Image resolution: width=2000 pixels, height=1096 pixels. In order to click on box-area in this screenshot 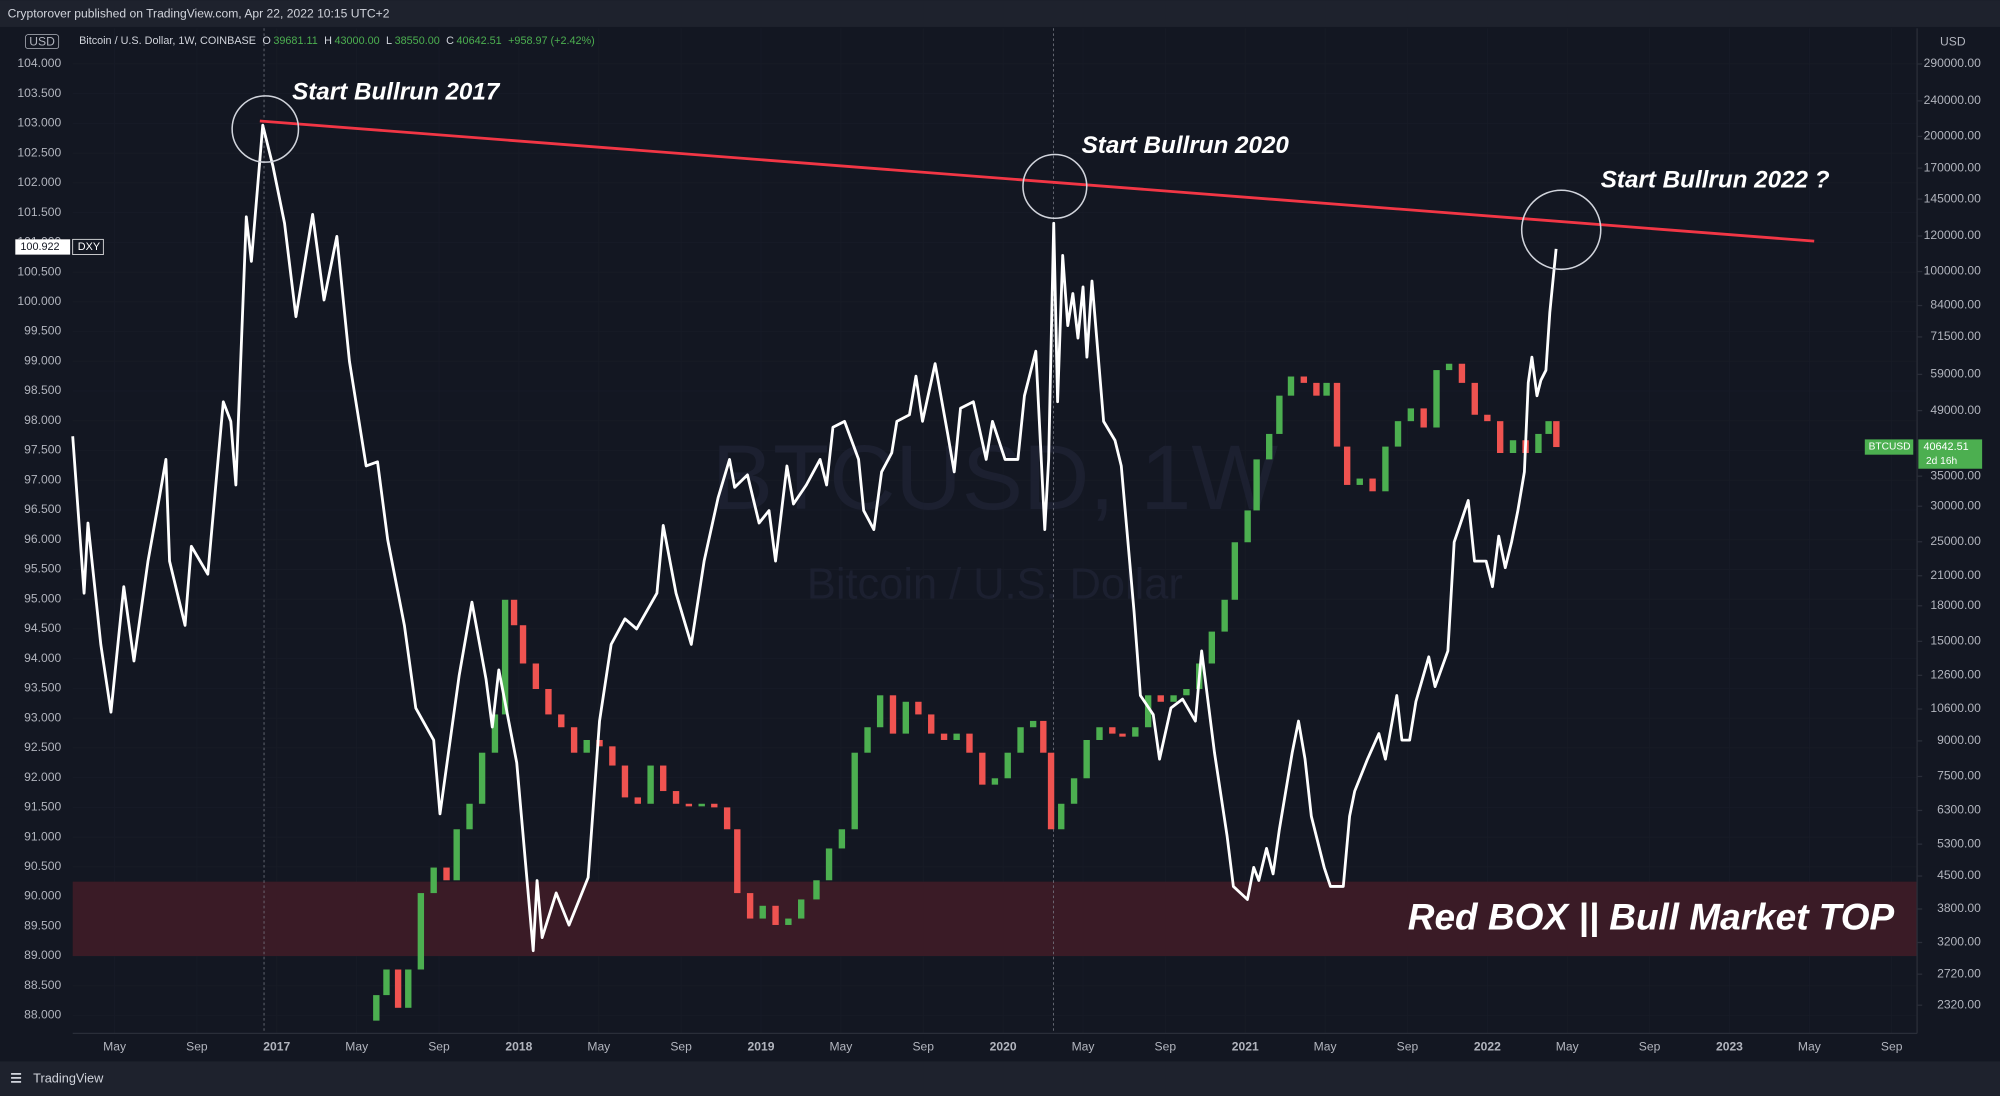, I will do `click(995, 919)`.